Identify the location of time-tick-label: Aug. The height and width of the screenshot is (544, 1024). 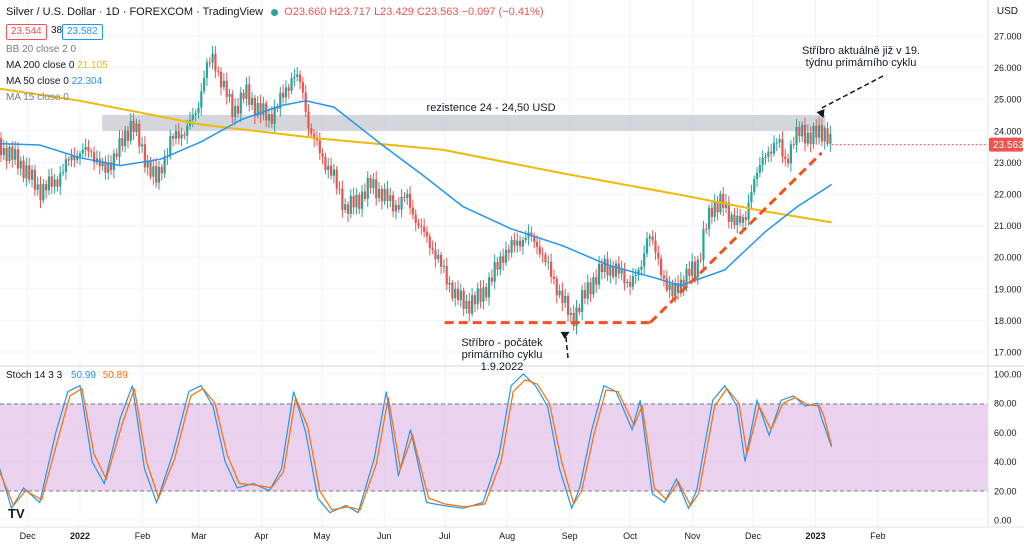
(507, 536).